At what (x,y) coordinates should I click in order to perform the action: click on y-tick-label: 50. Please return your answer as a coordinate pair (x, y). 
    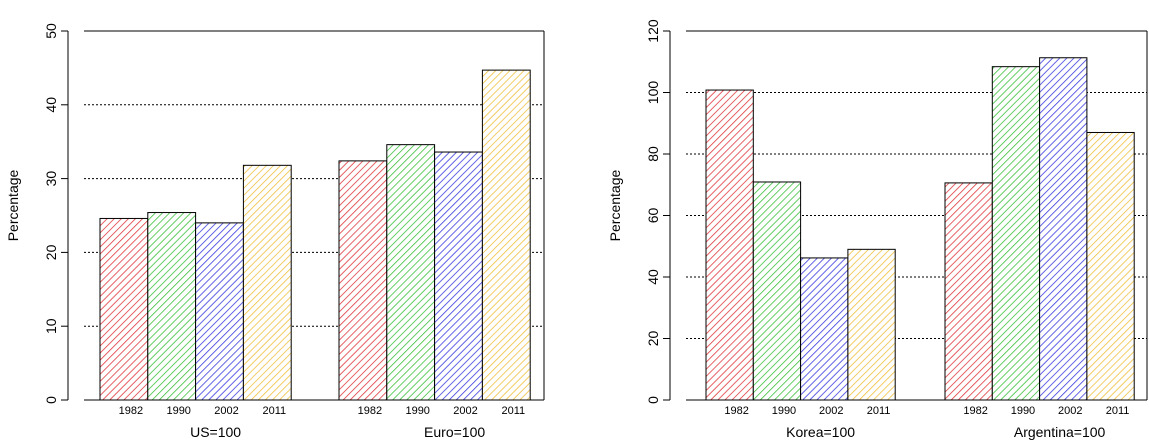
    Looking at the image, I should click on (51, 31).